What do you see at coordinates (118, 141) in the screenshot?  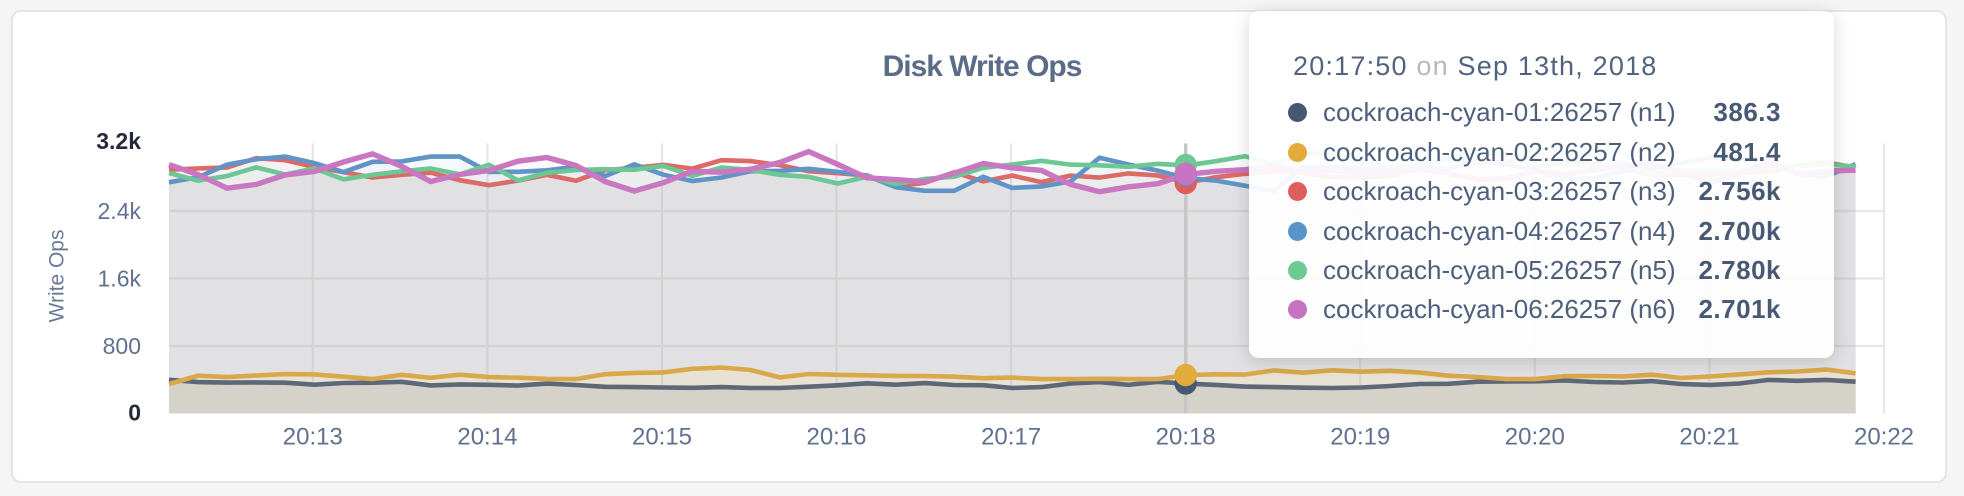 I see `svg-text: 3.2k` at bounding box center [118, 141].